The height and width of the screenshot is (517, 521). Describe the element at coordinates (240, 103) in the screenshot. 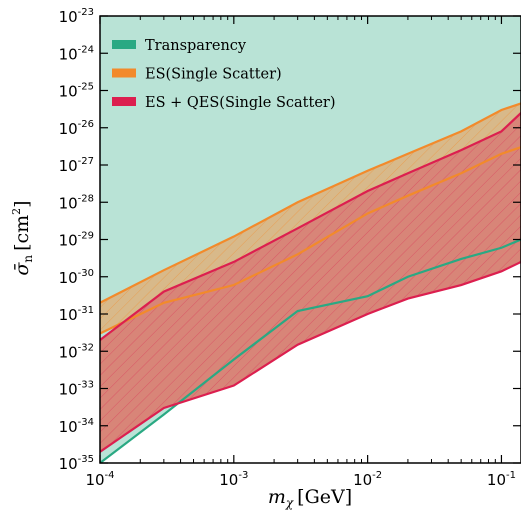

I see `legend-label: ES + QES(Single Scatter)` at that location.